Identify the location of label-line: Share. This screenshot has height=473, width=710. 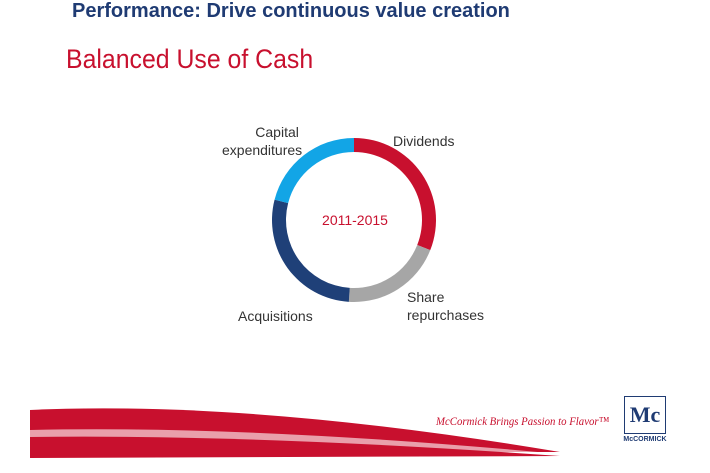
(426, 297).